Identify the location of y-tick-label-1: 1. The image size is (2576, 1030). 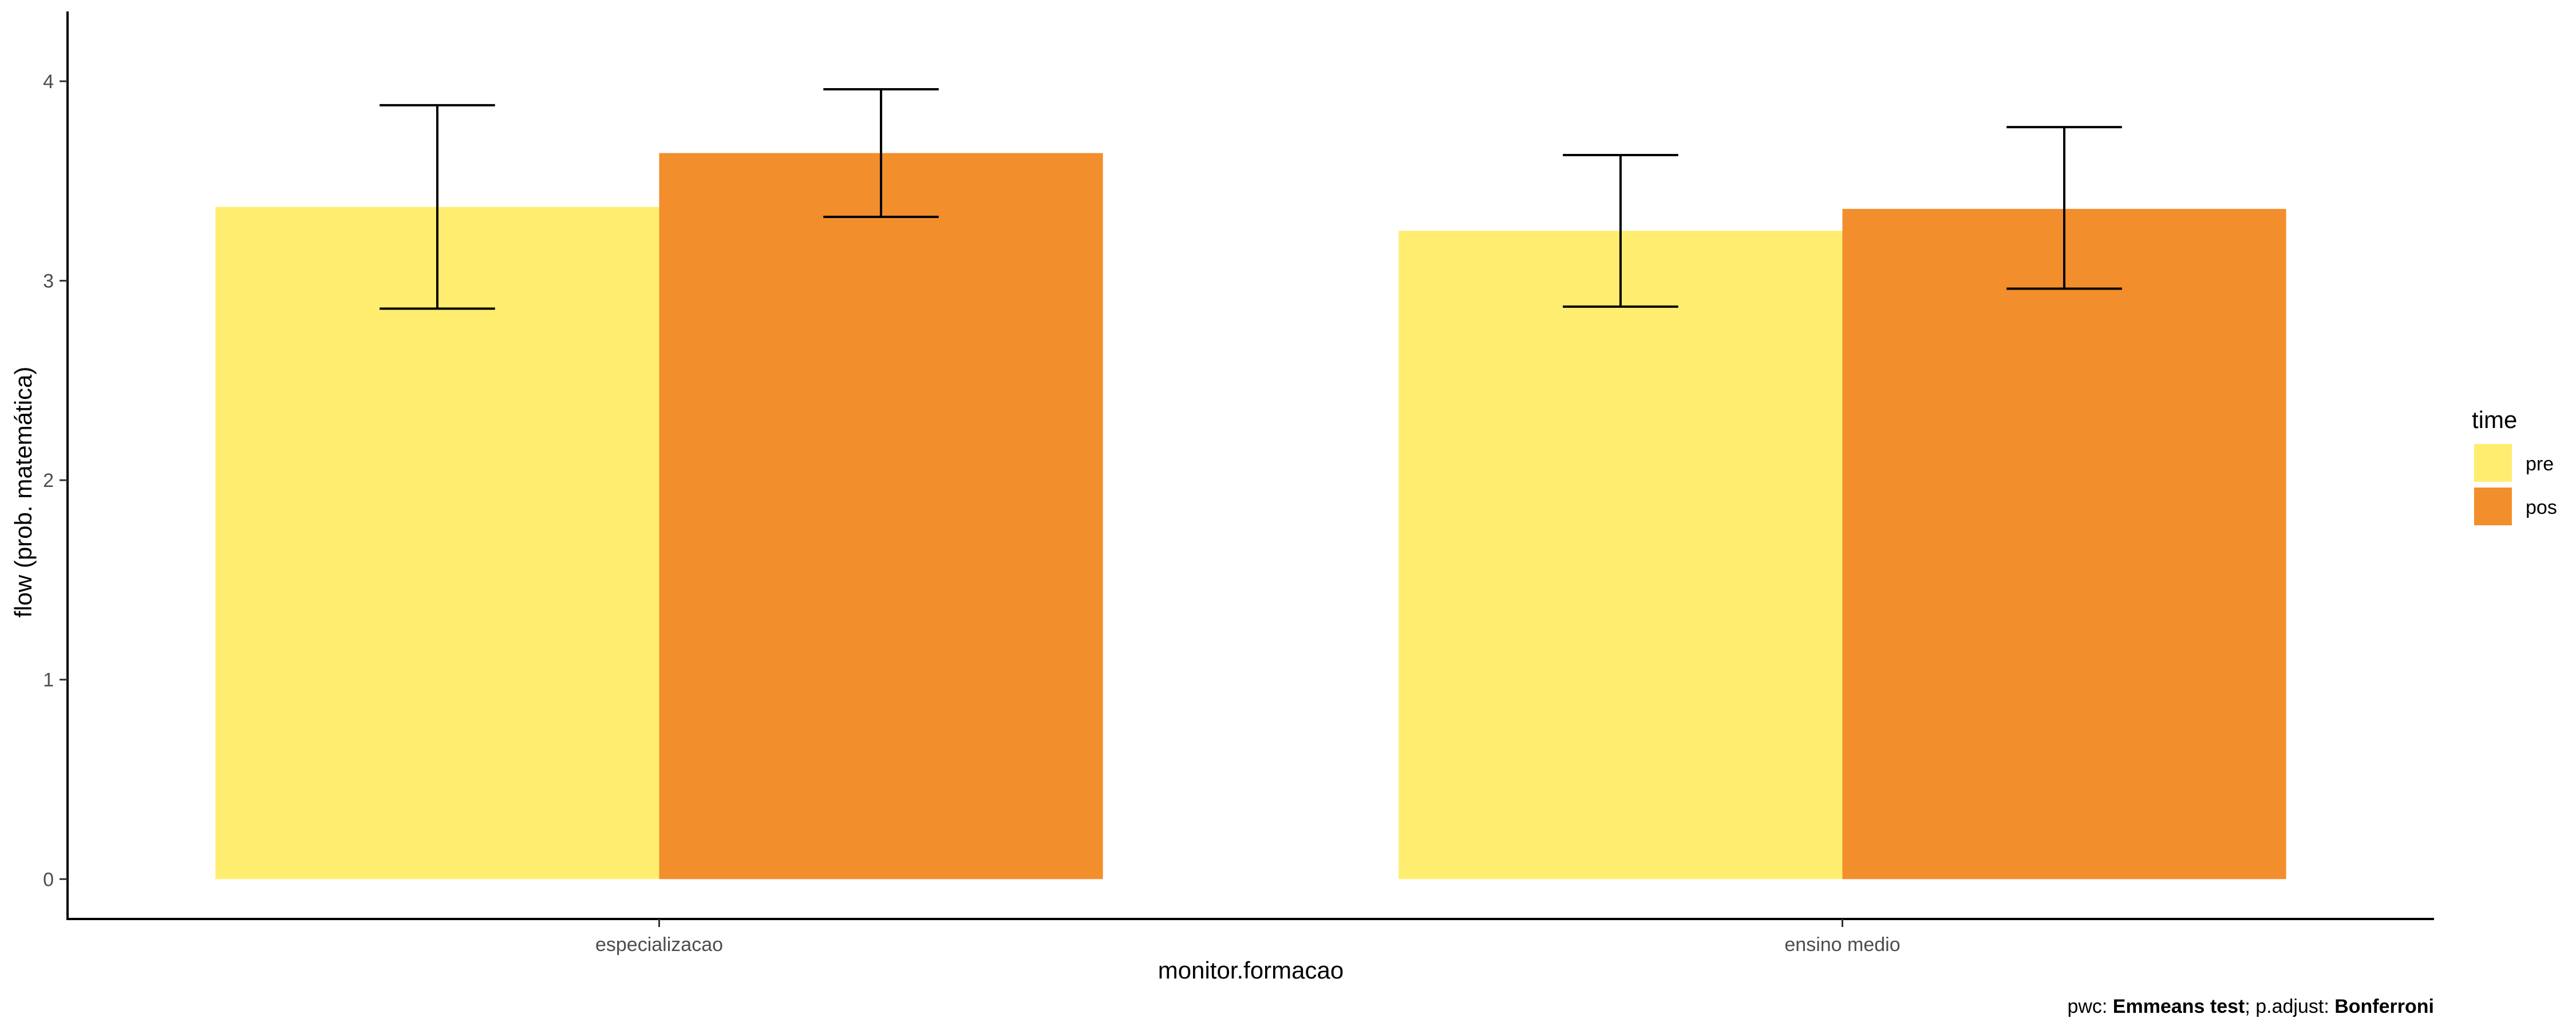
(48, 680).